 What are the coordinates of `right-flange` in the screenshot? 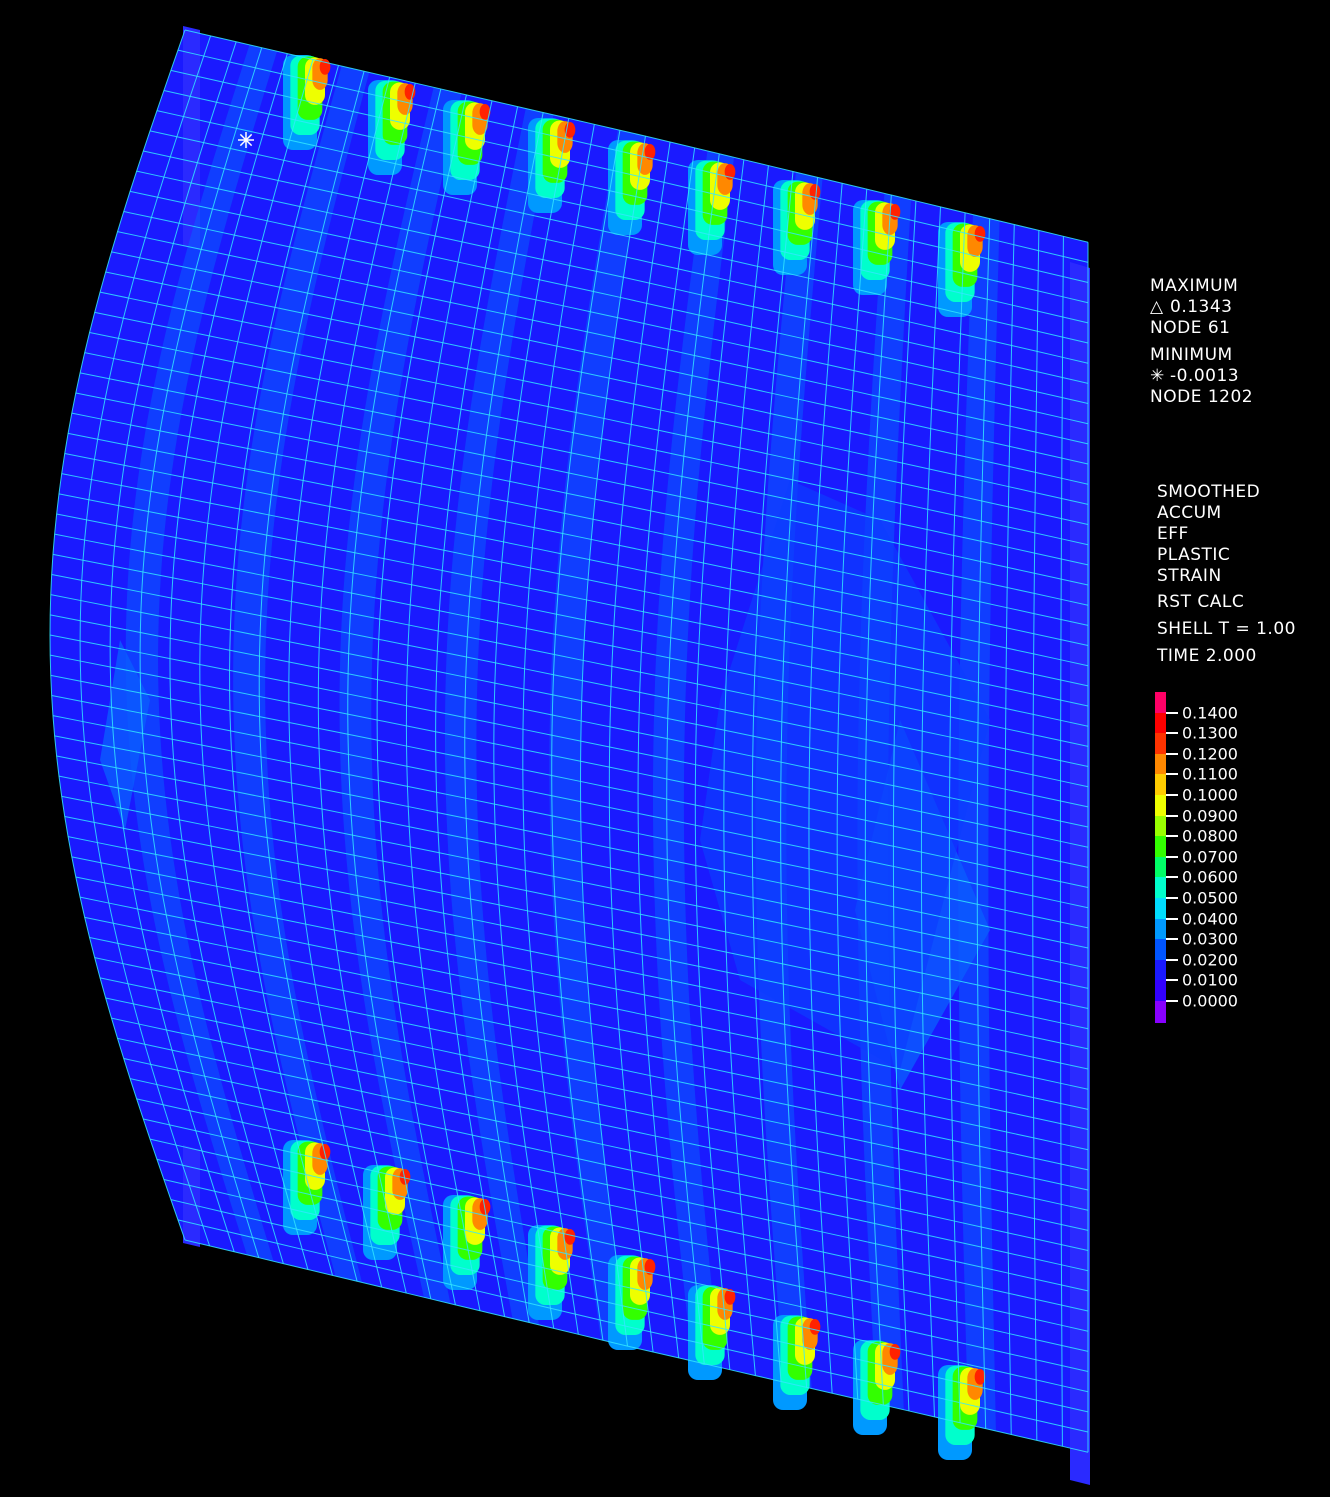 It's located at (1080, 873).